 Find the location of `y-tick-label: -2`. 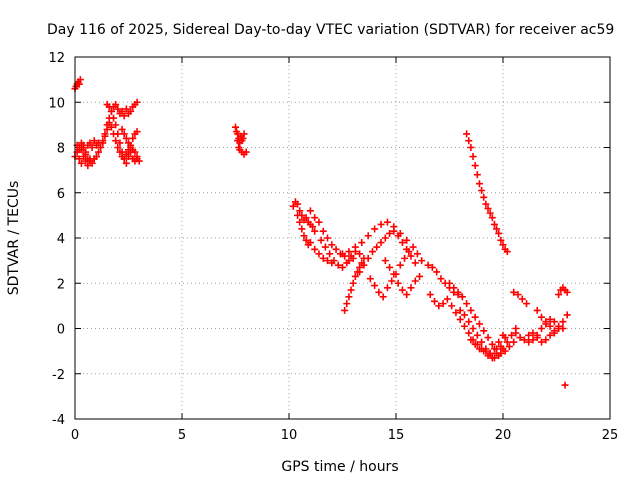

y-tick-label: -2 is located at coordinates (58, 375).